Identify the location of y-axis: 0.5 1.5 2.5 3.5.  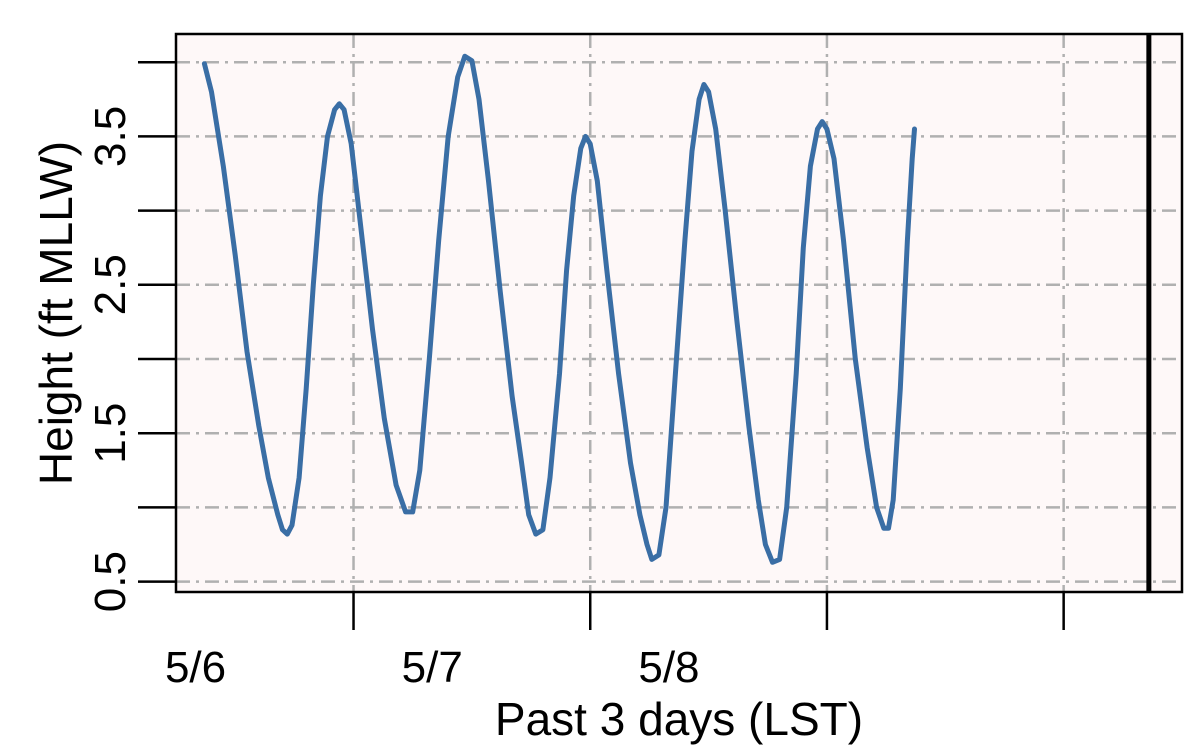
(131, 336).